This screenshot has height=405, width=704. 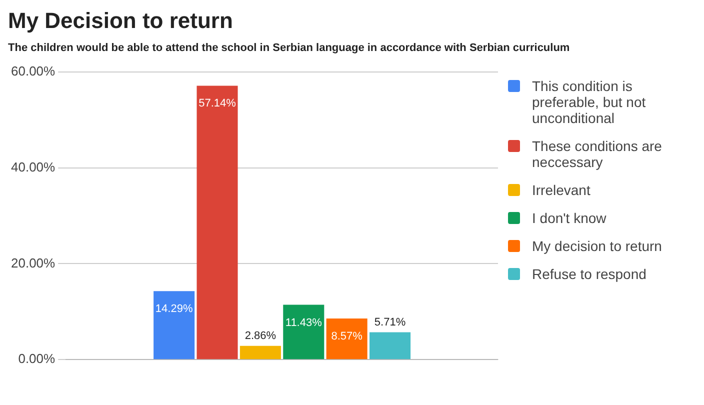 What do you see at coordinates (174, 309) in the screenshot?
I see `data-label: 14.29%` at bounding box center [174, 309].